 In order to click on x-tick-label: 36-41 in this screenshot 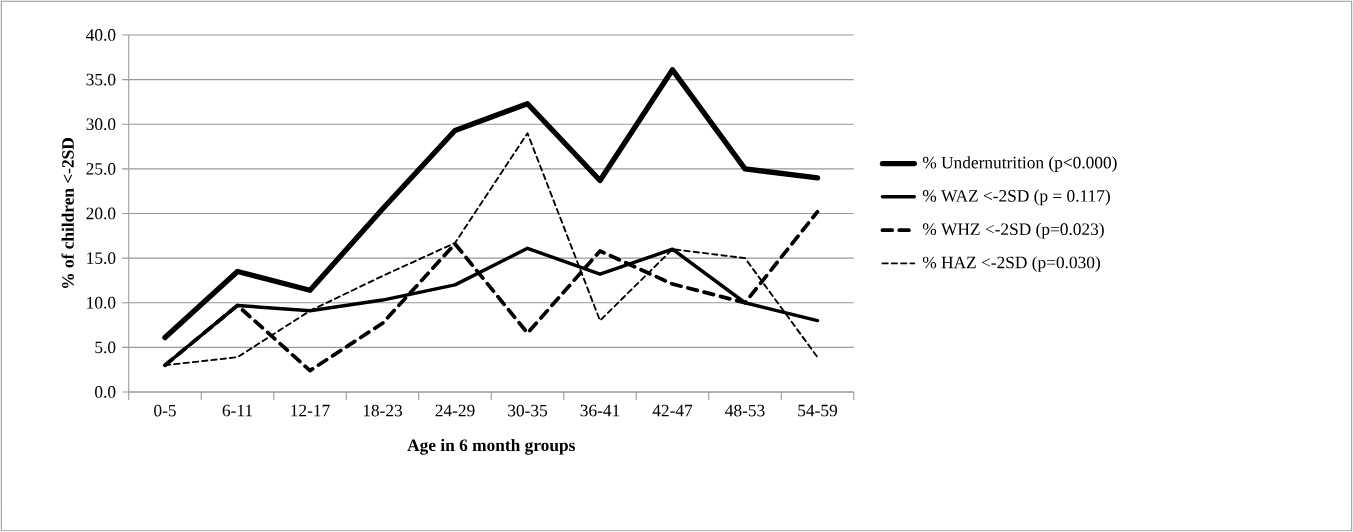, I will do `click(600, 410)`.